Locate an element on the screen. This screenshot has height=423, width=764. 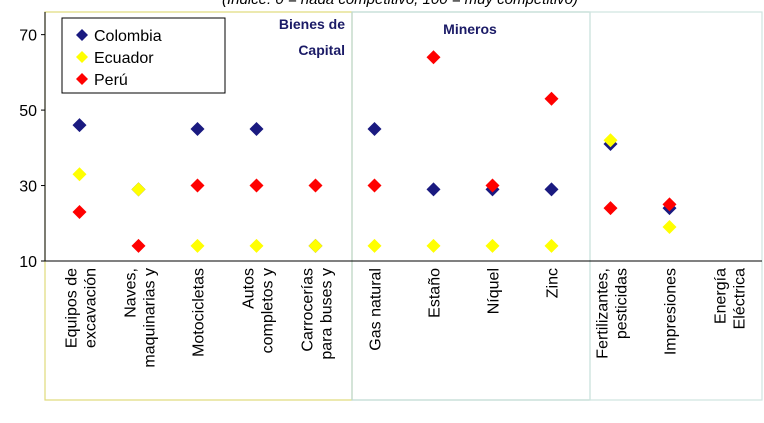
x-tick-label: Estaño is located at coordinates (435, 293).